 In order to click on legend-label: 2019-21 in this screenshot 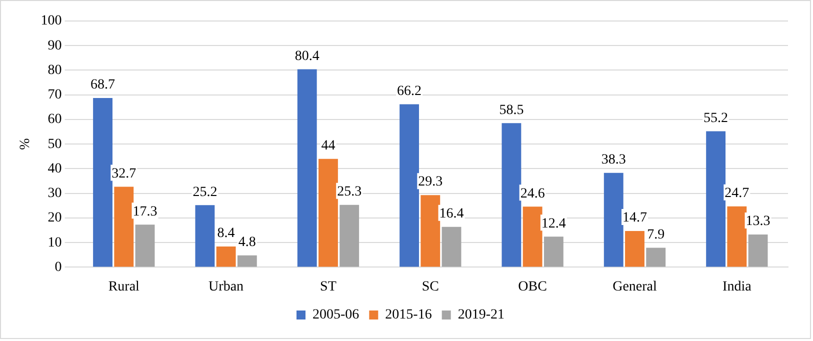, I will do `click(481, 315)`.